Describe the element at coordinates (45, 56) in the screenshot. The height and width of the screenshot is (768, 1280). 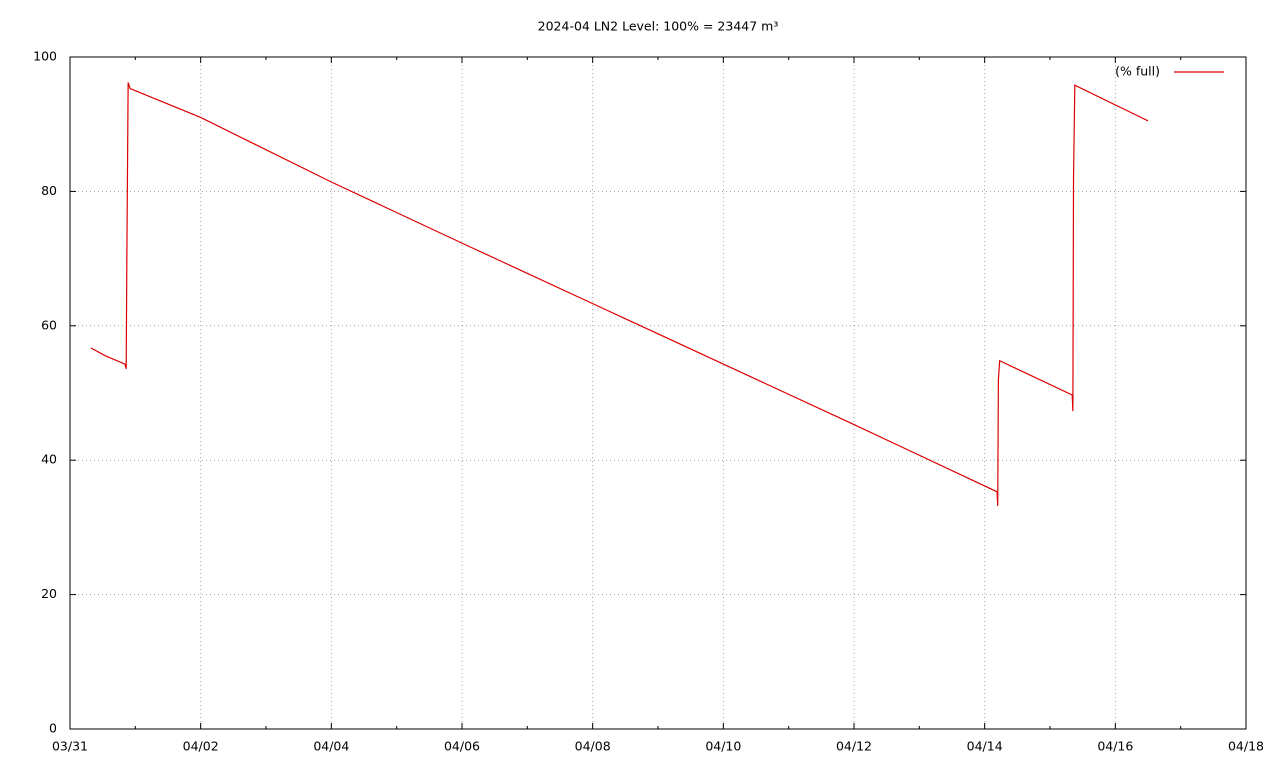
I see `y-tick-label: 100` at that location.